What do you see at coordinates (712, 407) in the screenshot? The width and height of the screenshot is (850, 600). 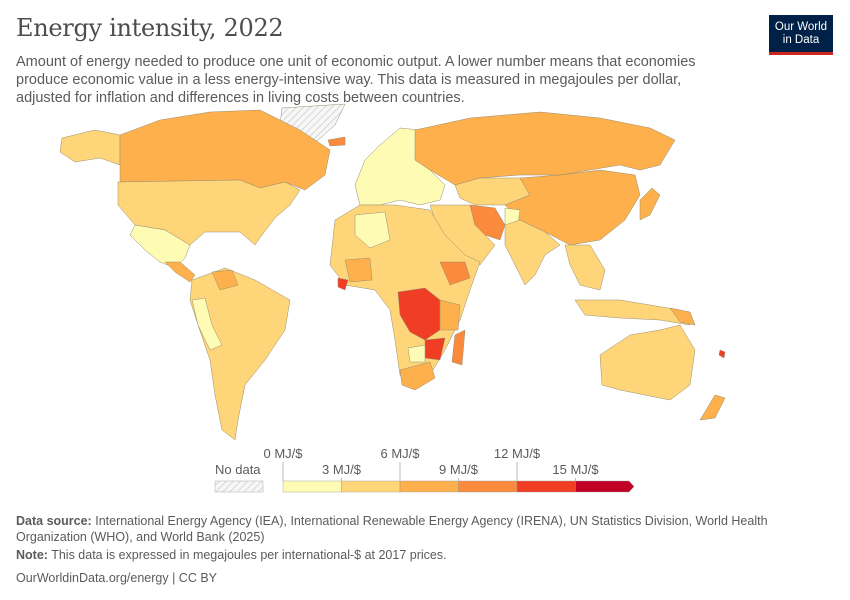 I see `region-new-zealand` at bounding box center [712, 407].